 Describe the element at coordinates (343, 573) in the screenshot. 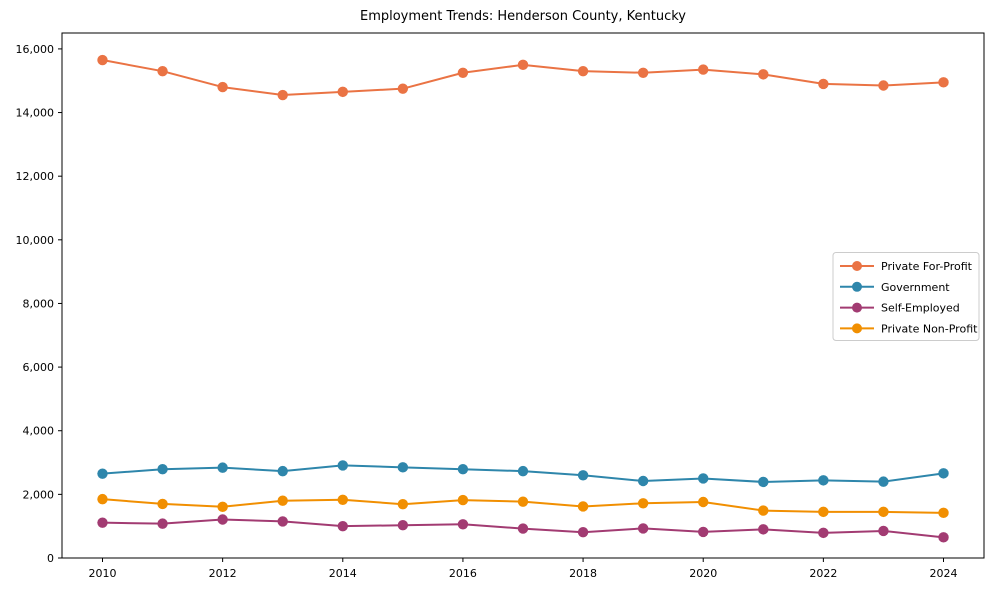

I see `x-tick-label: 2014` at that location.